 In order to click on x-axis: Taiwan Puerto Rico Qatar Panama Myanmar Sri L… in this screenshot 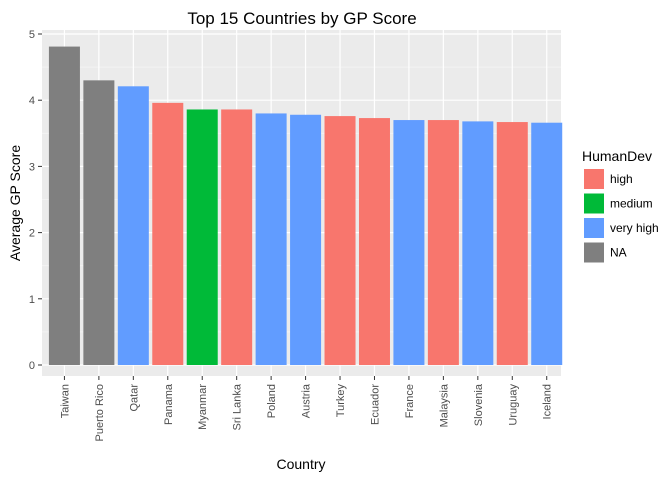, I will do `click(306, 408)`.